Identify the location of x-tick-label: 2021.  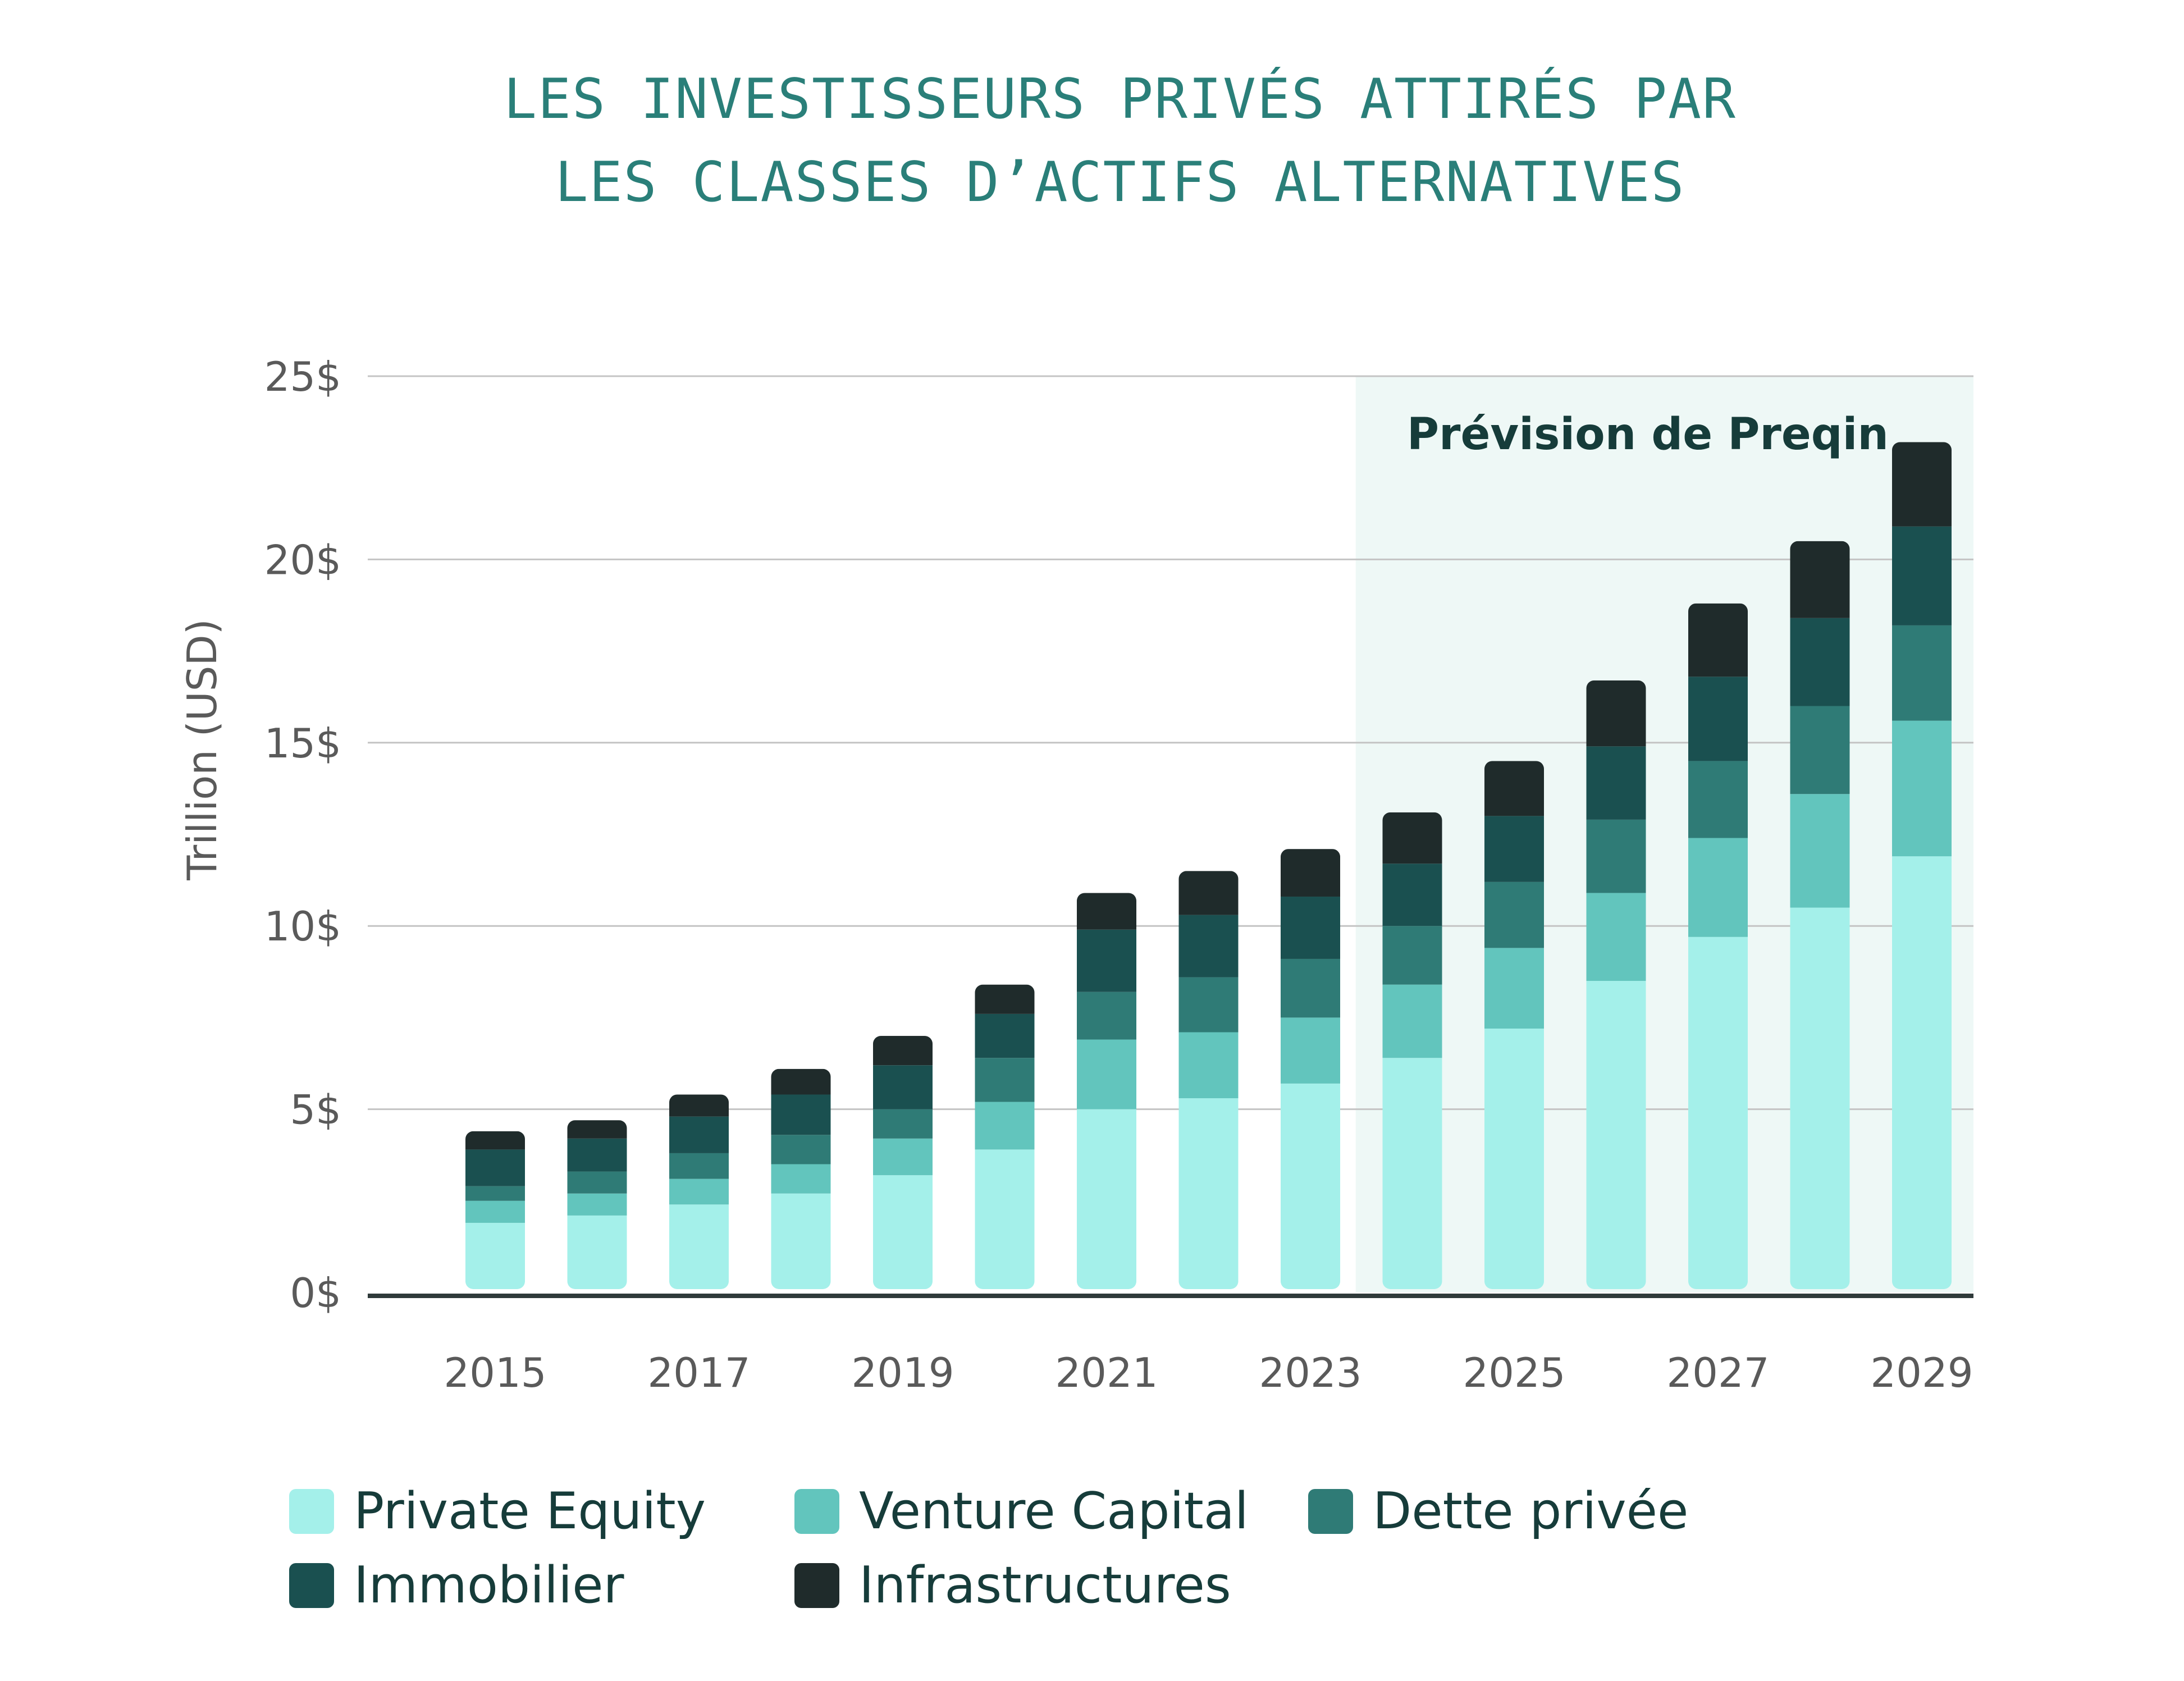
(1106, 1372).